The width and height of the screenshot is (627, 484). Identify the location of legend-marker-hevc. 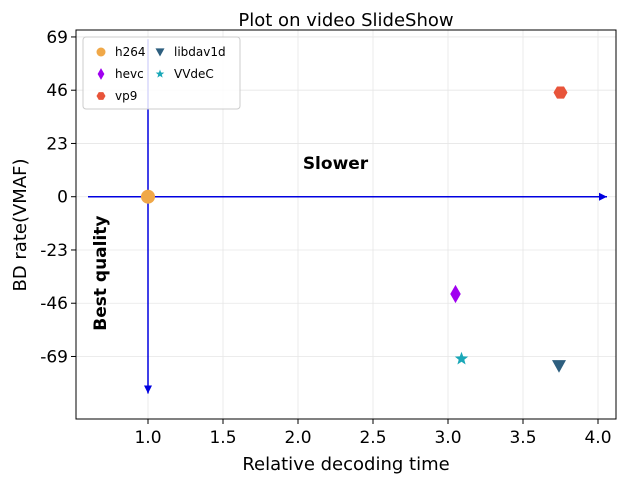
(101, 74).